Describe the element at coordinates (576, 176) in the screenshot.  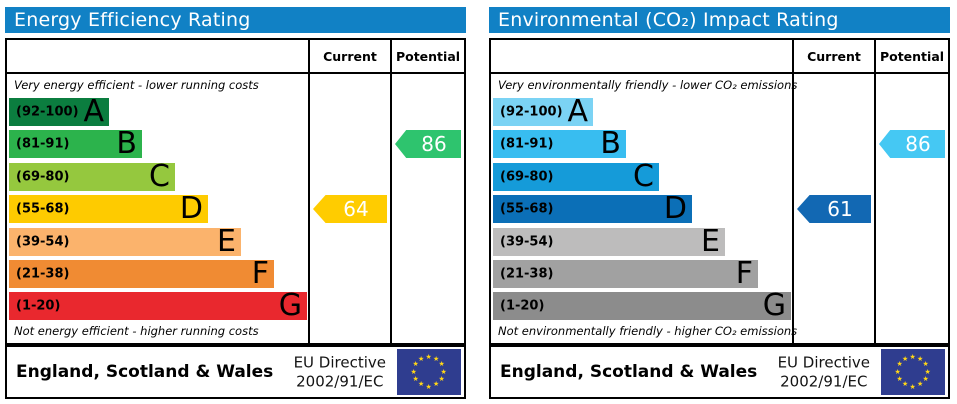
I see `rating-band-c: (69-80) C` at that location.